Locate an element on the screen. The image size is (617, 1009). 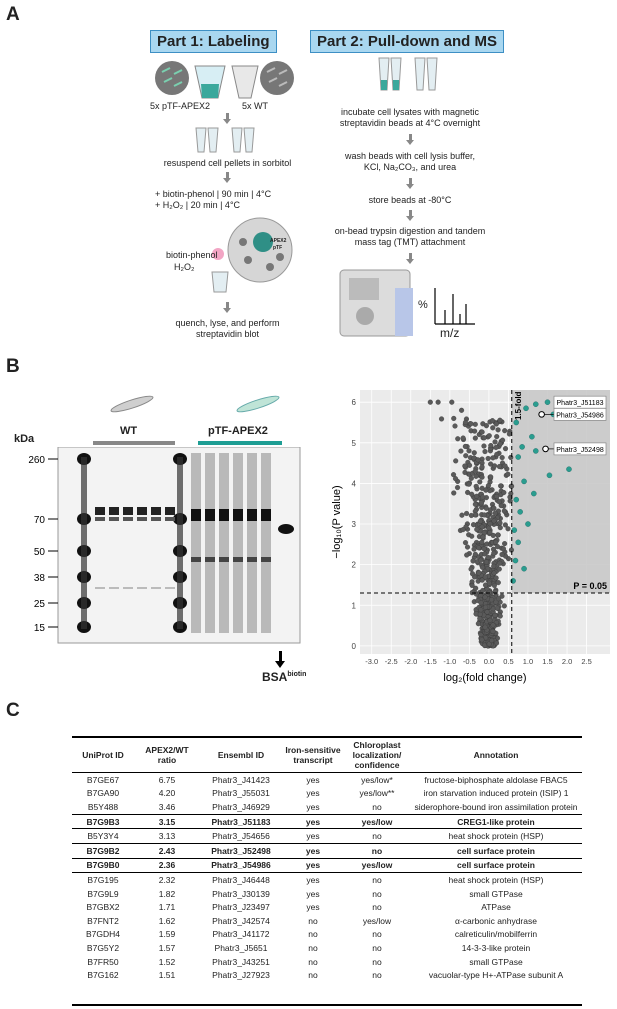
table-cell-ratio: 1.59 is located at coordinates (167, 934).